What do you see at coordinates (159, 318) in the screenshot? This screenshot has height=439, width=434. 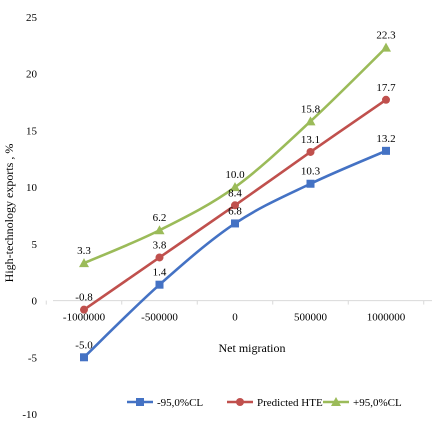 I see `x-tick-label: -500000` at bounding box center [159, 318].